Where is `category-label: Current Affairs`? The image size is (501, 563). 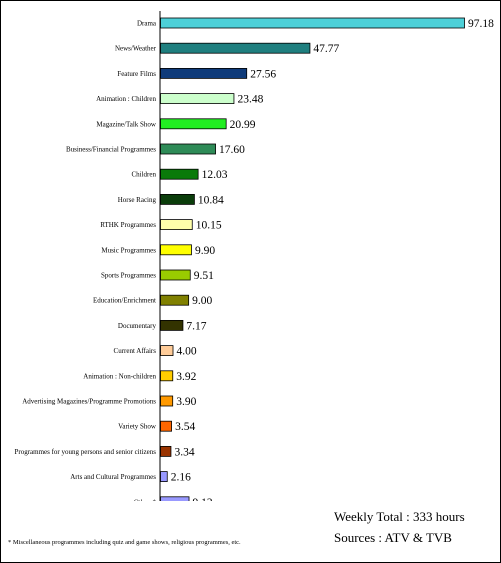 category-label: Current Affairs is located at coordinates (135, 351).